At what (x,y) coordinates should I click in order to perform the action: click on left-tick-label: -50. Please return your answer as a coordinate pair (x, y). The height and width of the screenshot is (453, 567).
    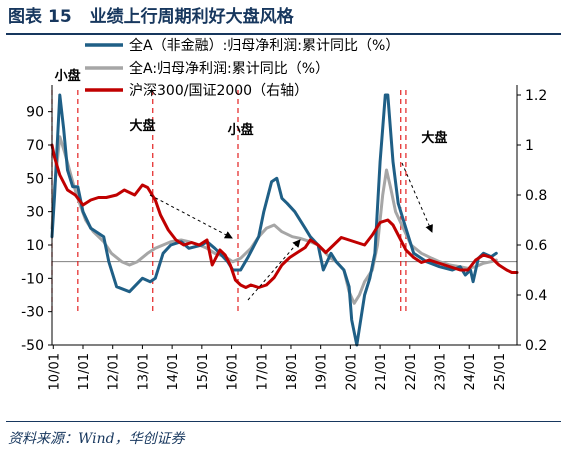
    Looking at the image, I should click on (32, 346).